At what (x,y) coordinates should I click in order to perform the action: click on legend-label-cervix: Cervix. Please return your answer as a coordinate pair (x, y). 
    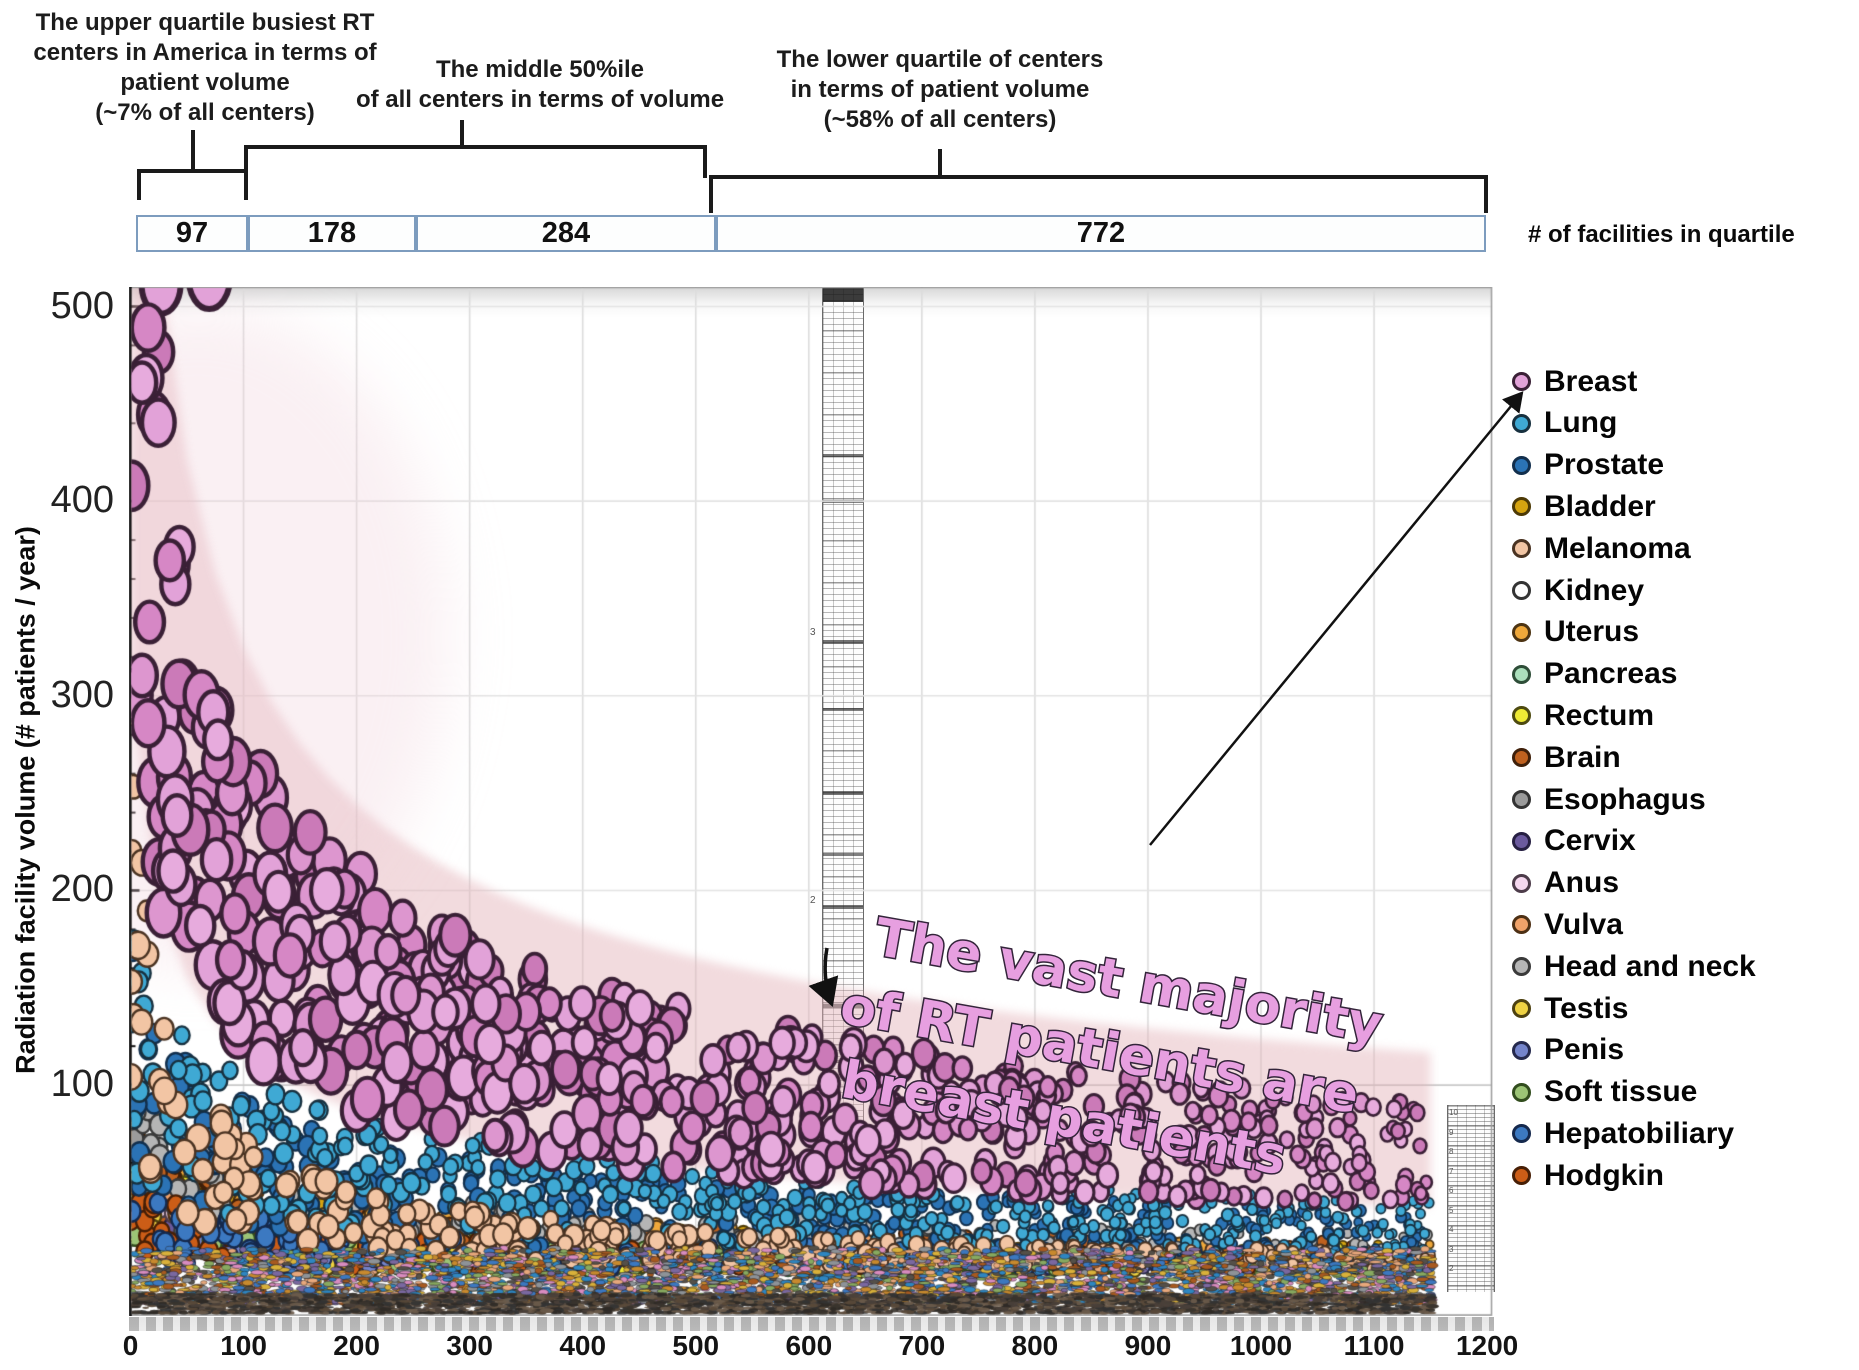
    Looking at the image, I should click on (1590, 841).